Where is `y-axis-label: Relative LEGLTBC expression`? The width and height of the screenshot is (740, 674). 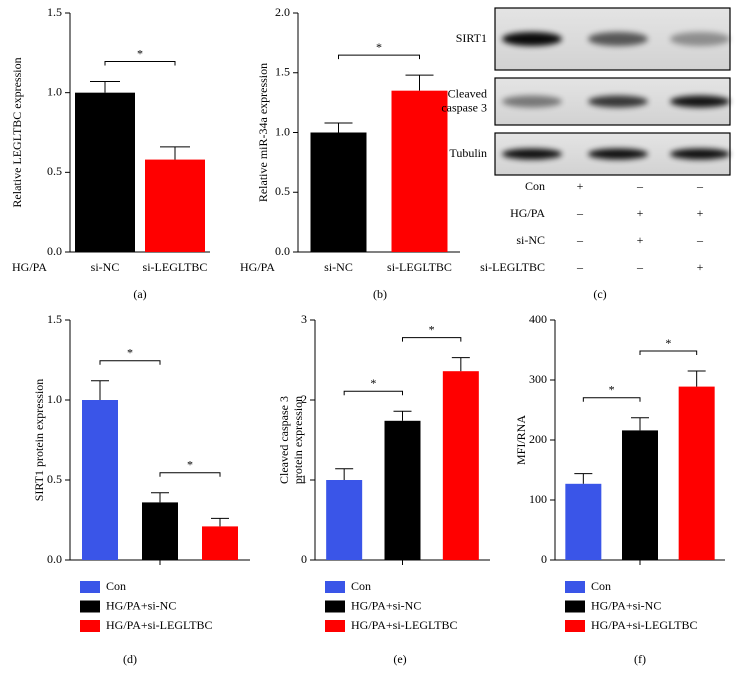
y-axis-label: Relative LEGLTBC expression is located at coordinates (17, 132).